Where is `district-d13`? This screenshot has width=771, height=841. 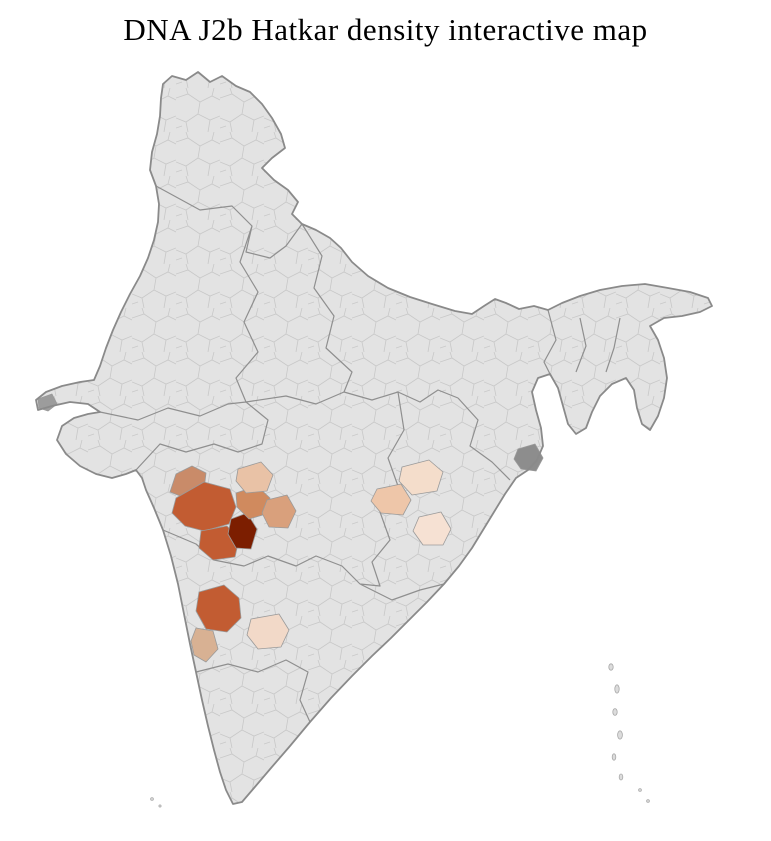
district-d13 is located at coordinates (432, 528).